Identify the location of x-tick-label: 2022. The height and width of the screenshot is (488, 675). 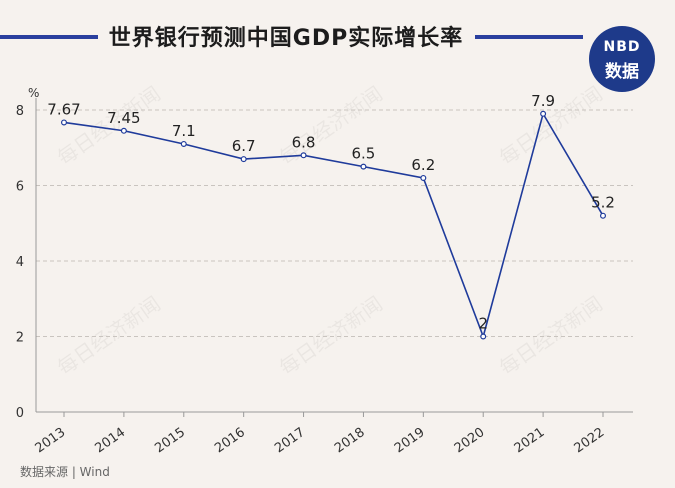
(590, 440).